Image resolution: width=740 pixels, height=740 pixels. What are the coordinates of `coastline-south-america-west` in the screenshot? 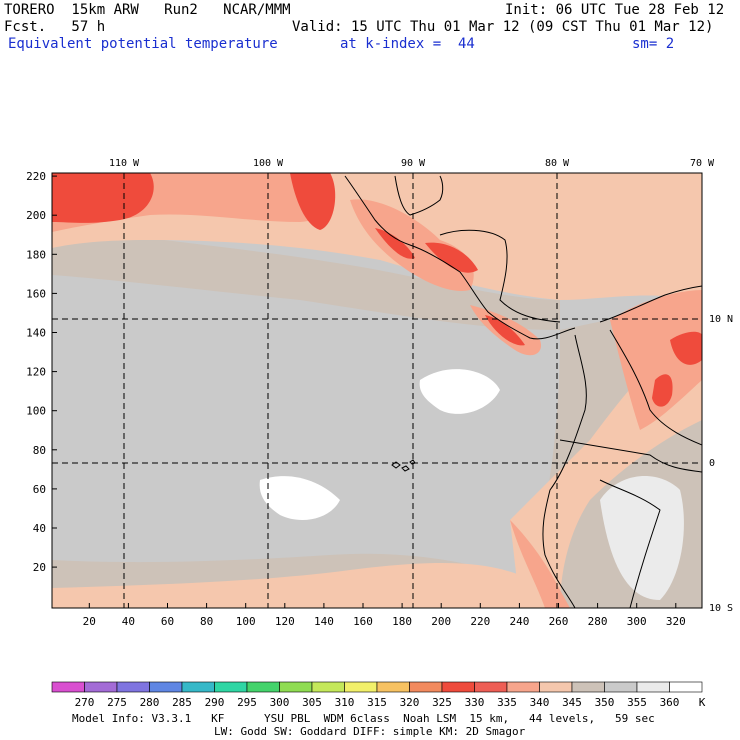 It's located at (564, 471).